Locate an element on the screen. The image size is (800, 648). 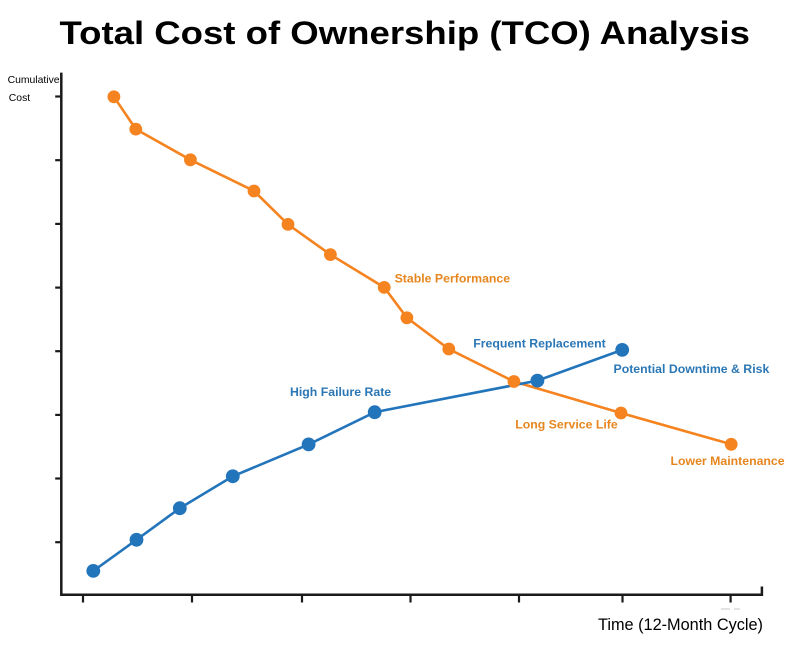
svg-text: Stable Performance is located at coordinates (453, 278).